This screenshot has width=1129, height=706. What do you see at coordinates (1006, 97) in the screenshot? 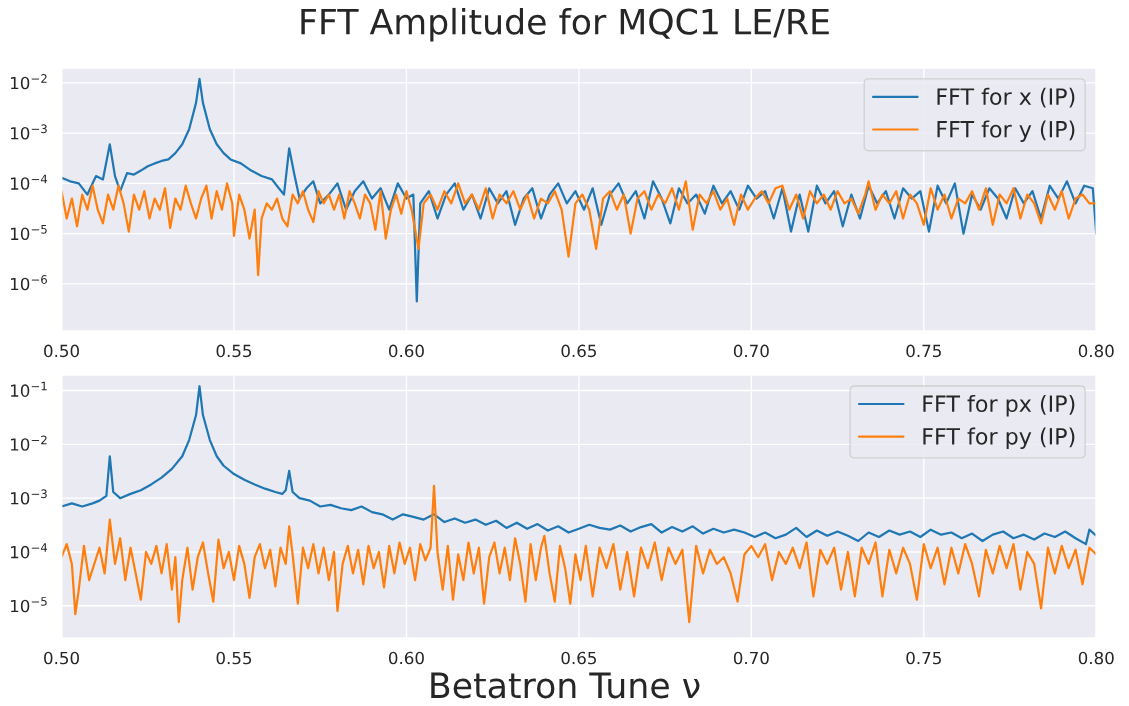
I see `legend-label: FFT for x (IP)` at bounding box center [1006, 97].